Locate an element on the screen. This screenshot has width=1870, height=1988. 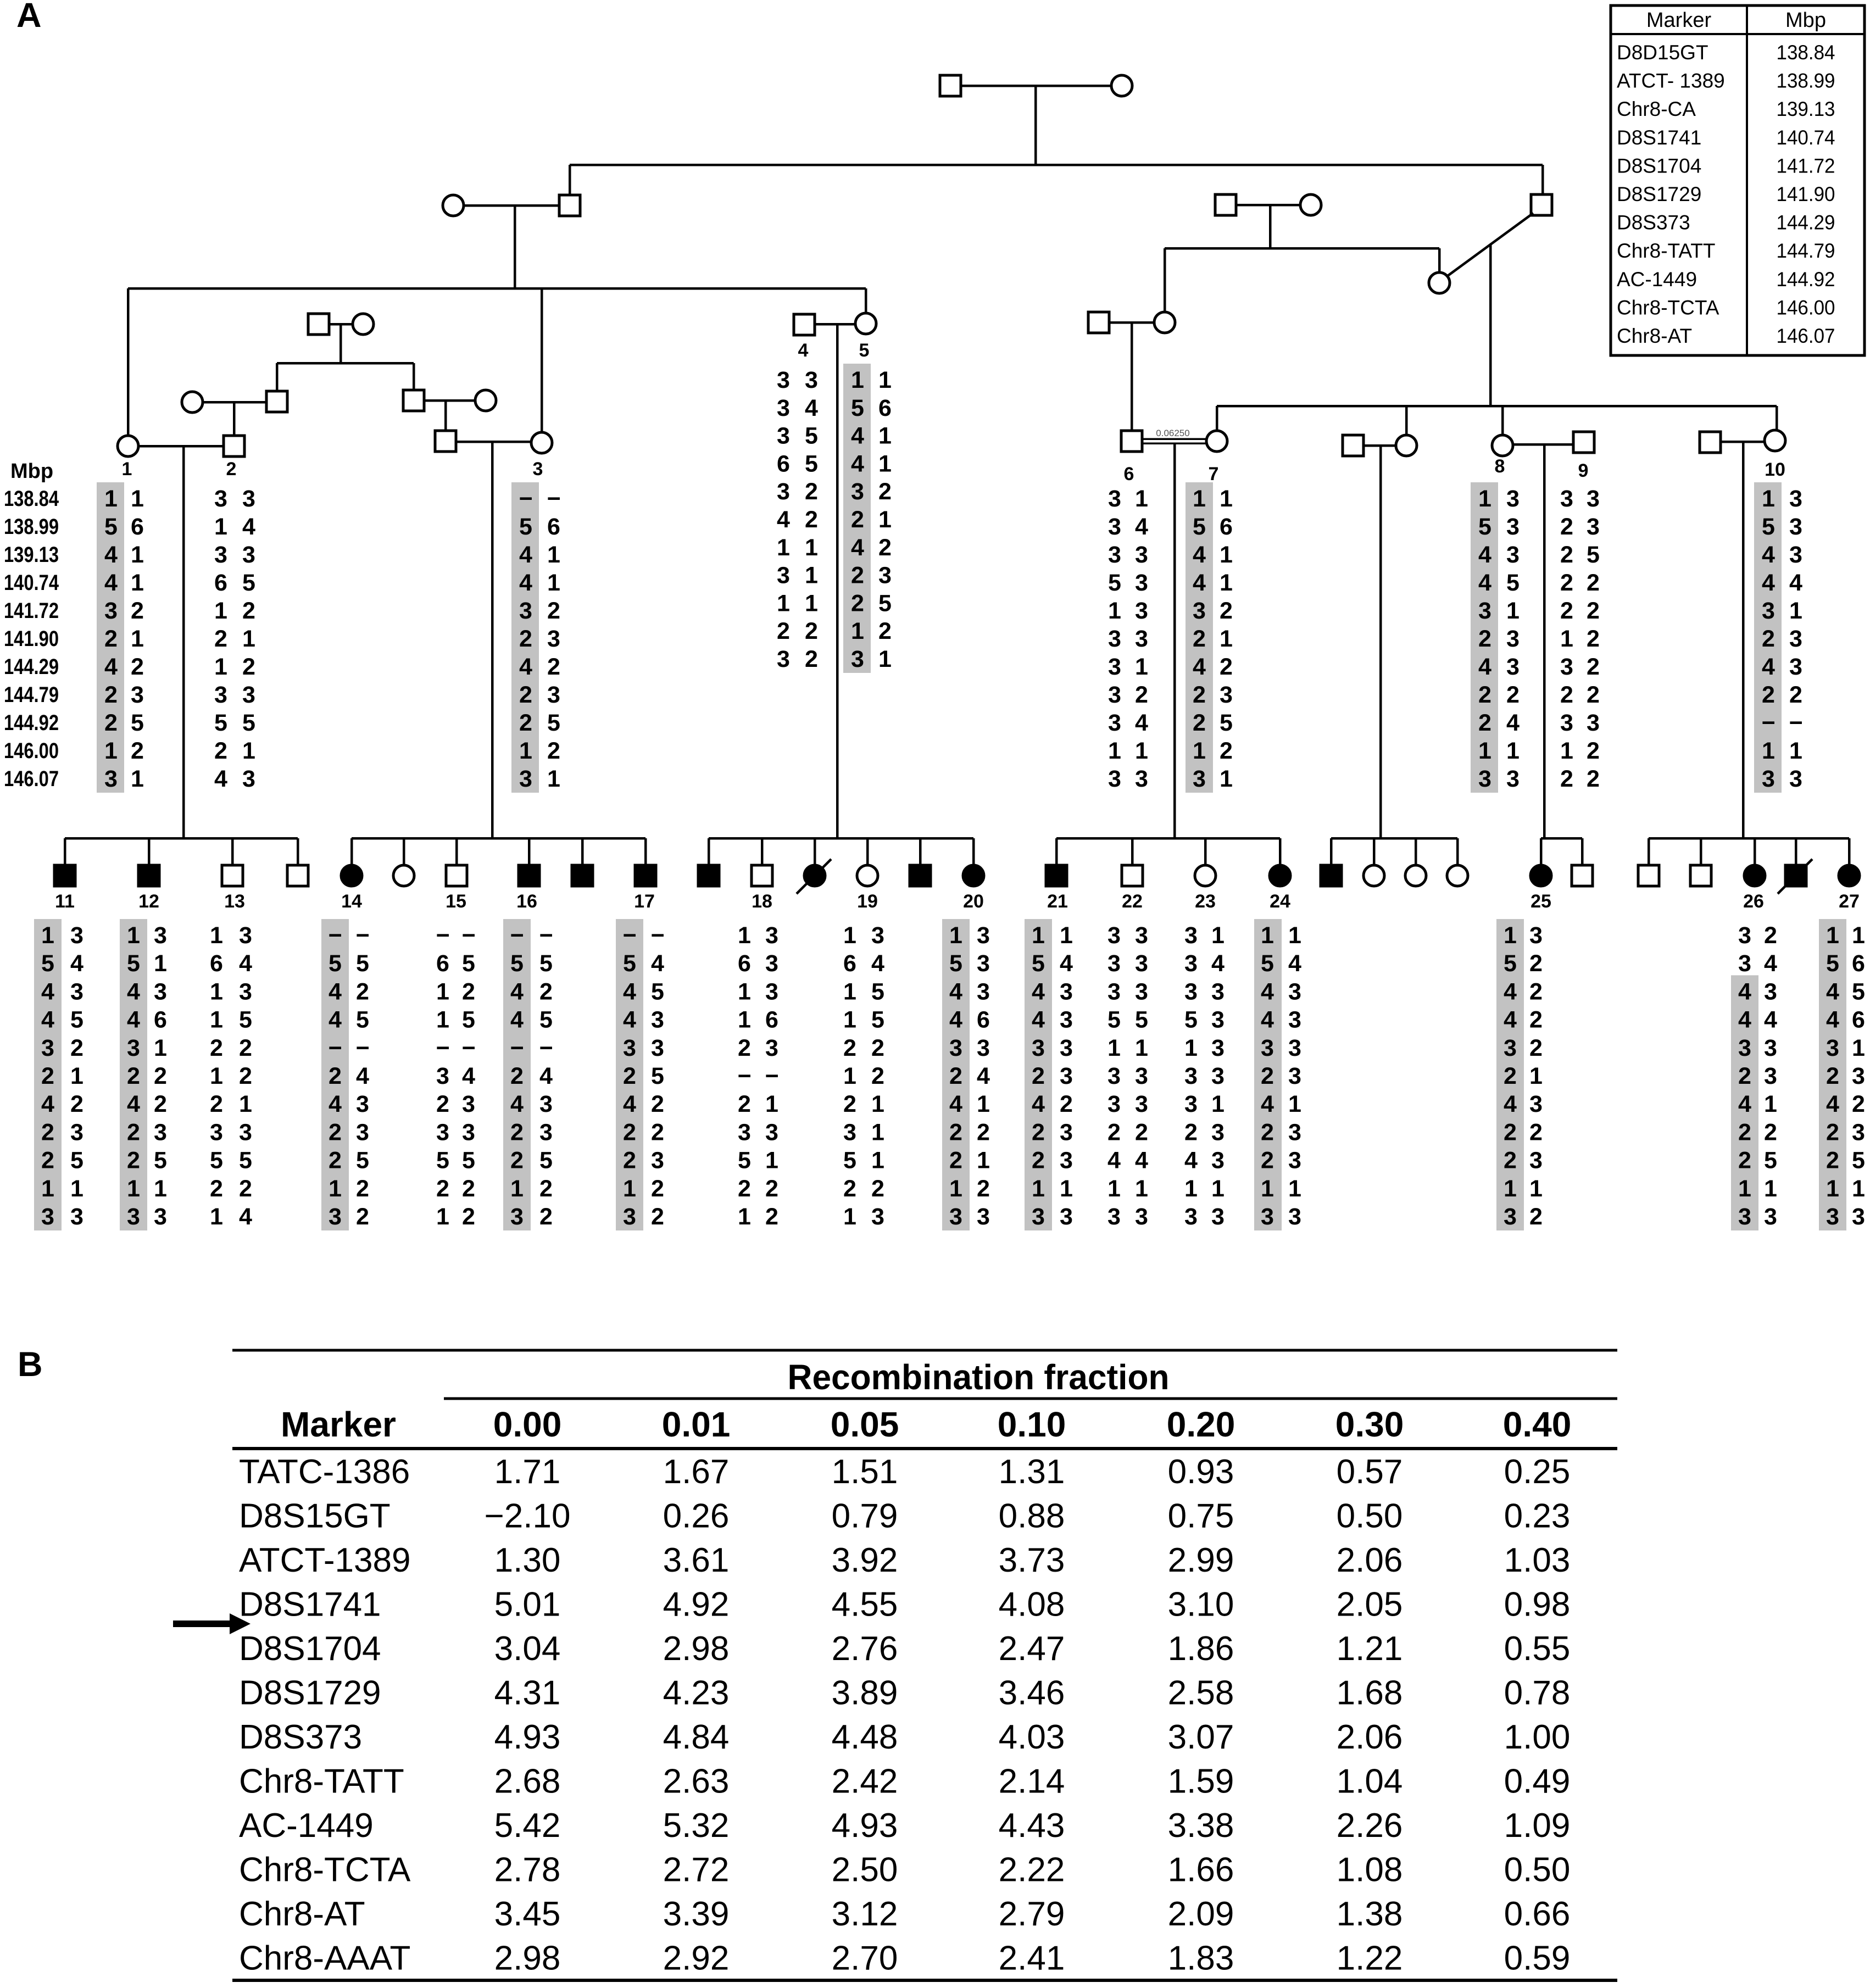
svg-text: 0.79 is located at coordinates (865, 1516).